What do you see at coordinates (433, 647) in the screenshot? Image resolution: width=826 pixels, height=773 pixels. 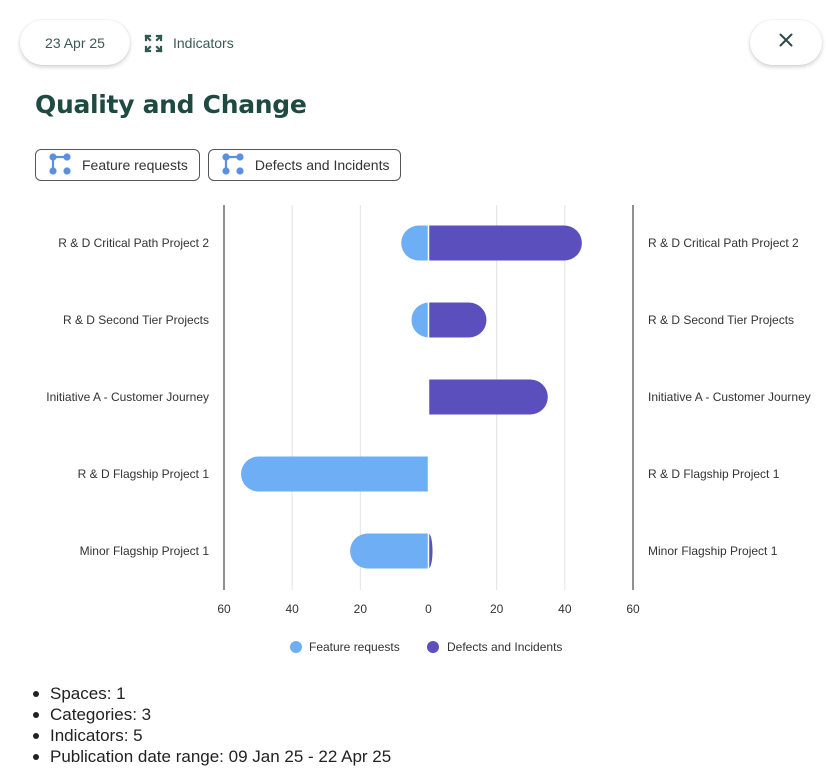 I see `legend-swatch-defects-and-incidents` at bounding box center [433, 647].